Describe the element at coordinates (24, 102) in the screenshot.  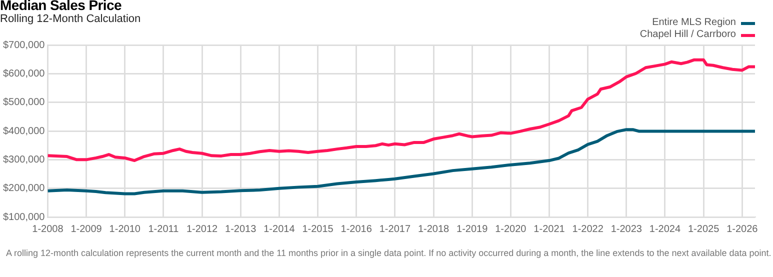
I see `y-tick-label: $500,000` at that location.